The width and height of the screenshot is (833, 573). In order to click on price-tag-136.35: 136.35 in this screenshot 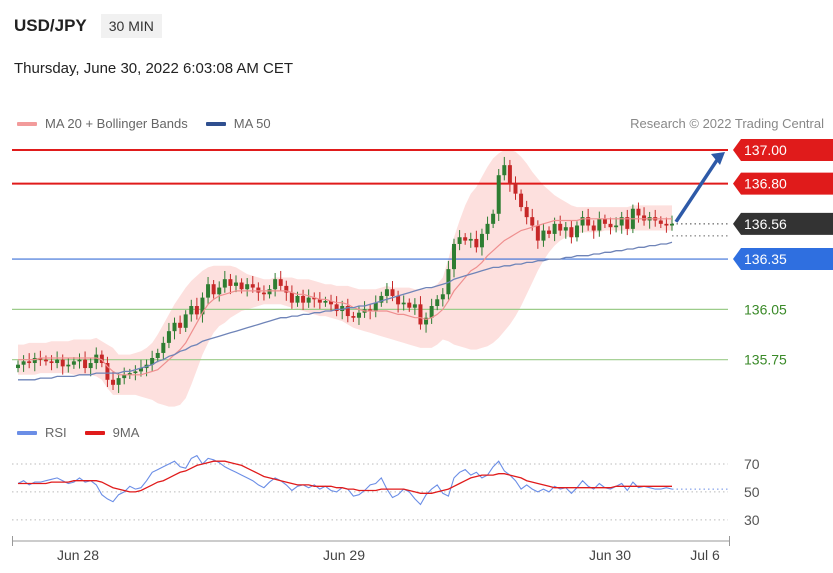, I will do `click(783, 259)`.